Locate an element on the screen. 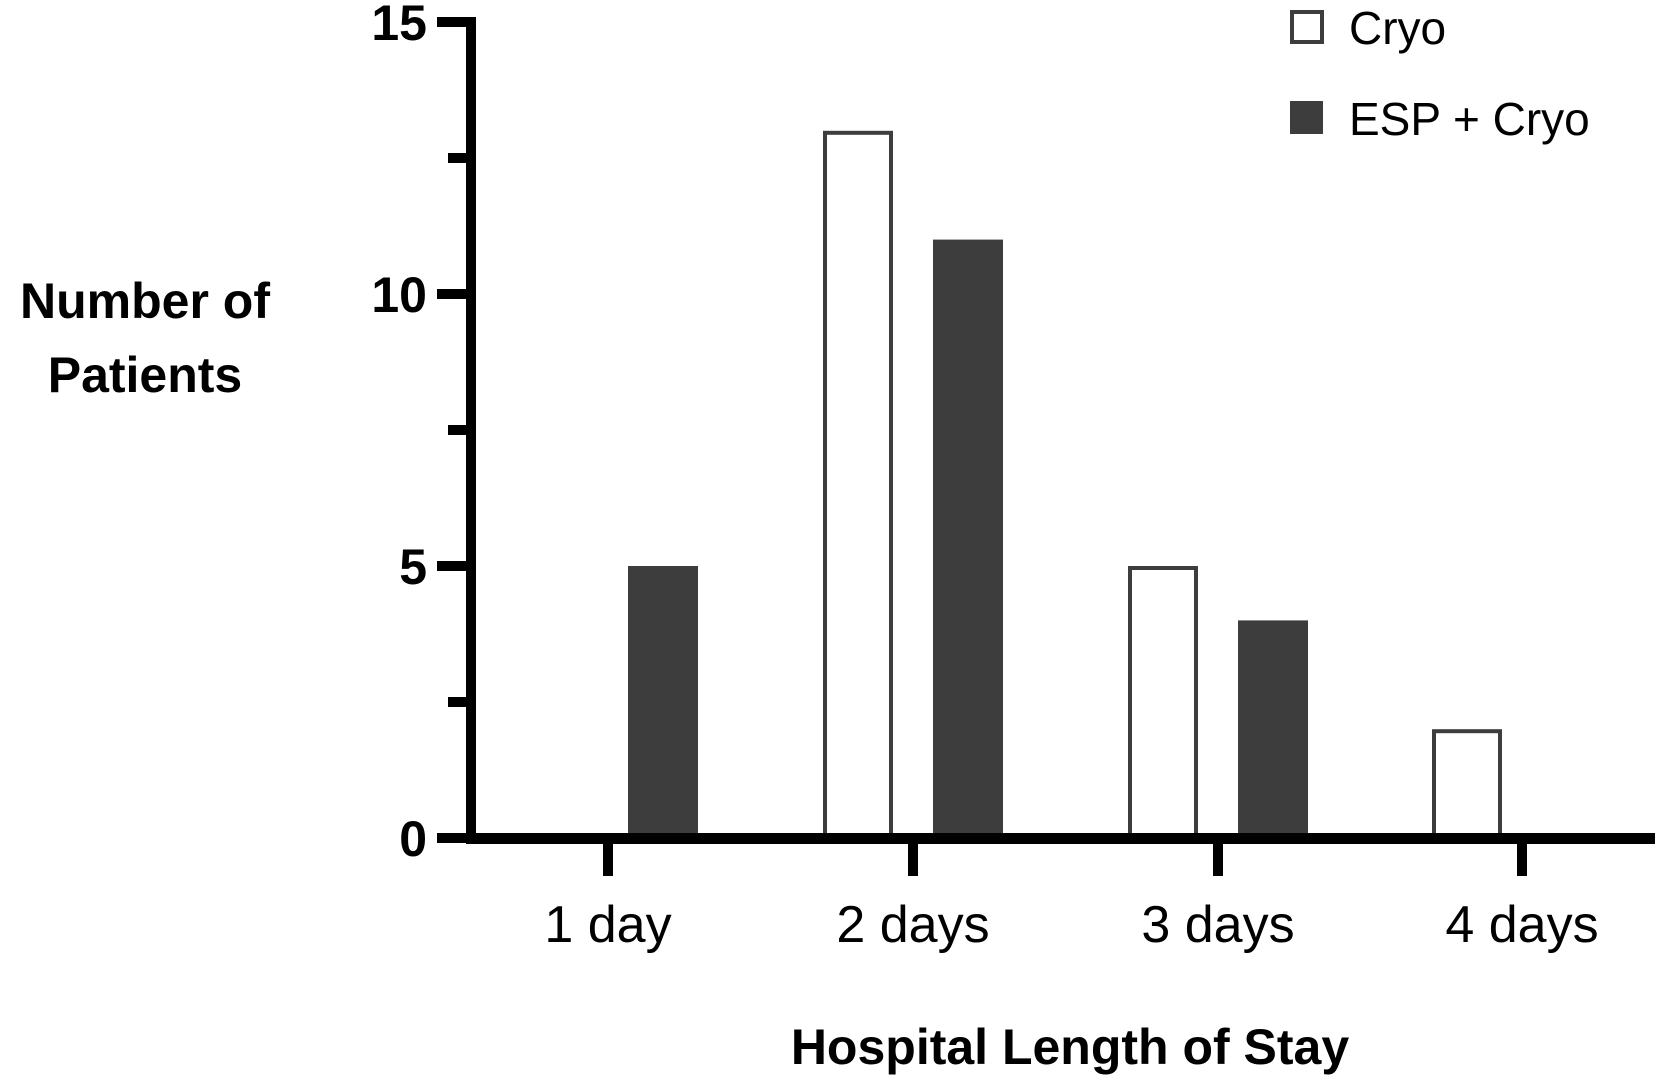 This screenshot has height=1080, width=1657. x-tick-label: 4 days is located at coordinates (1521, 925).